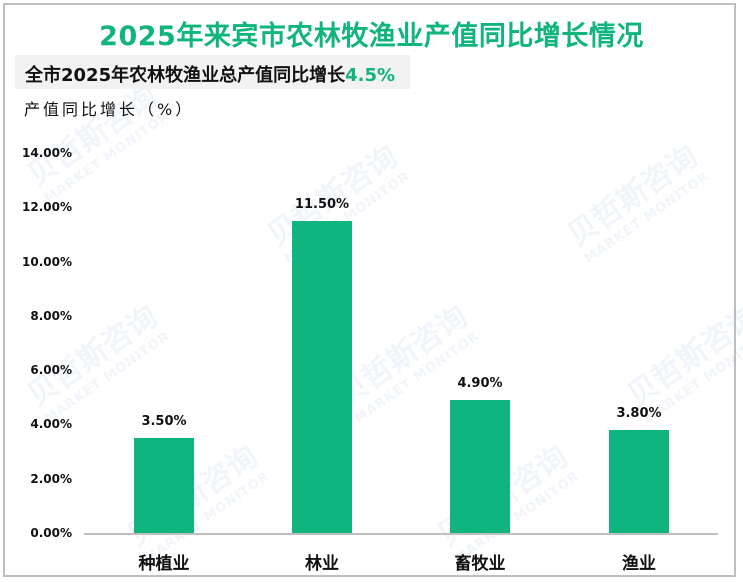  I want to click on bar-value-label: 3.50%, so click(164, 421).